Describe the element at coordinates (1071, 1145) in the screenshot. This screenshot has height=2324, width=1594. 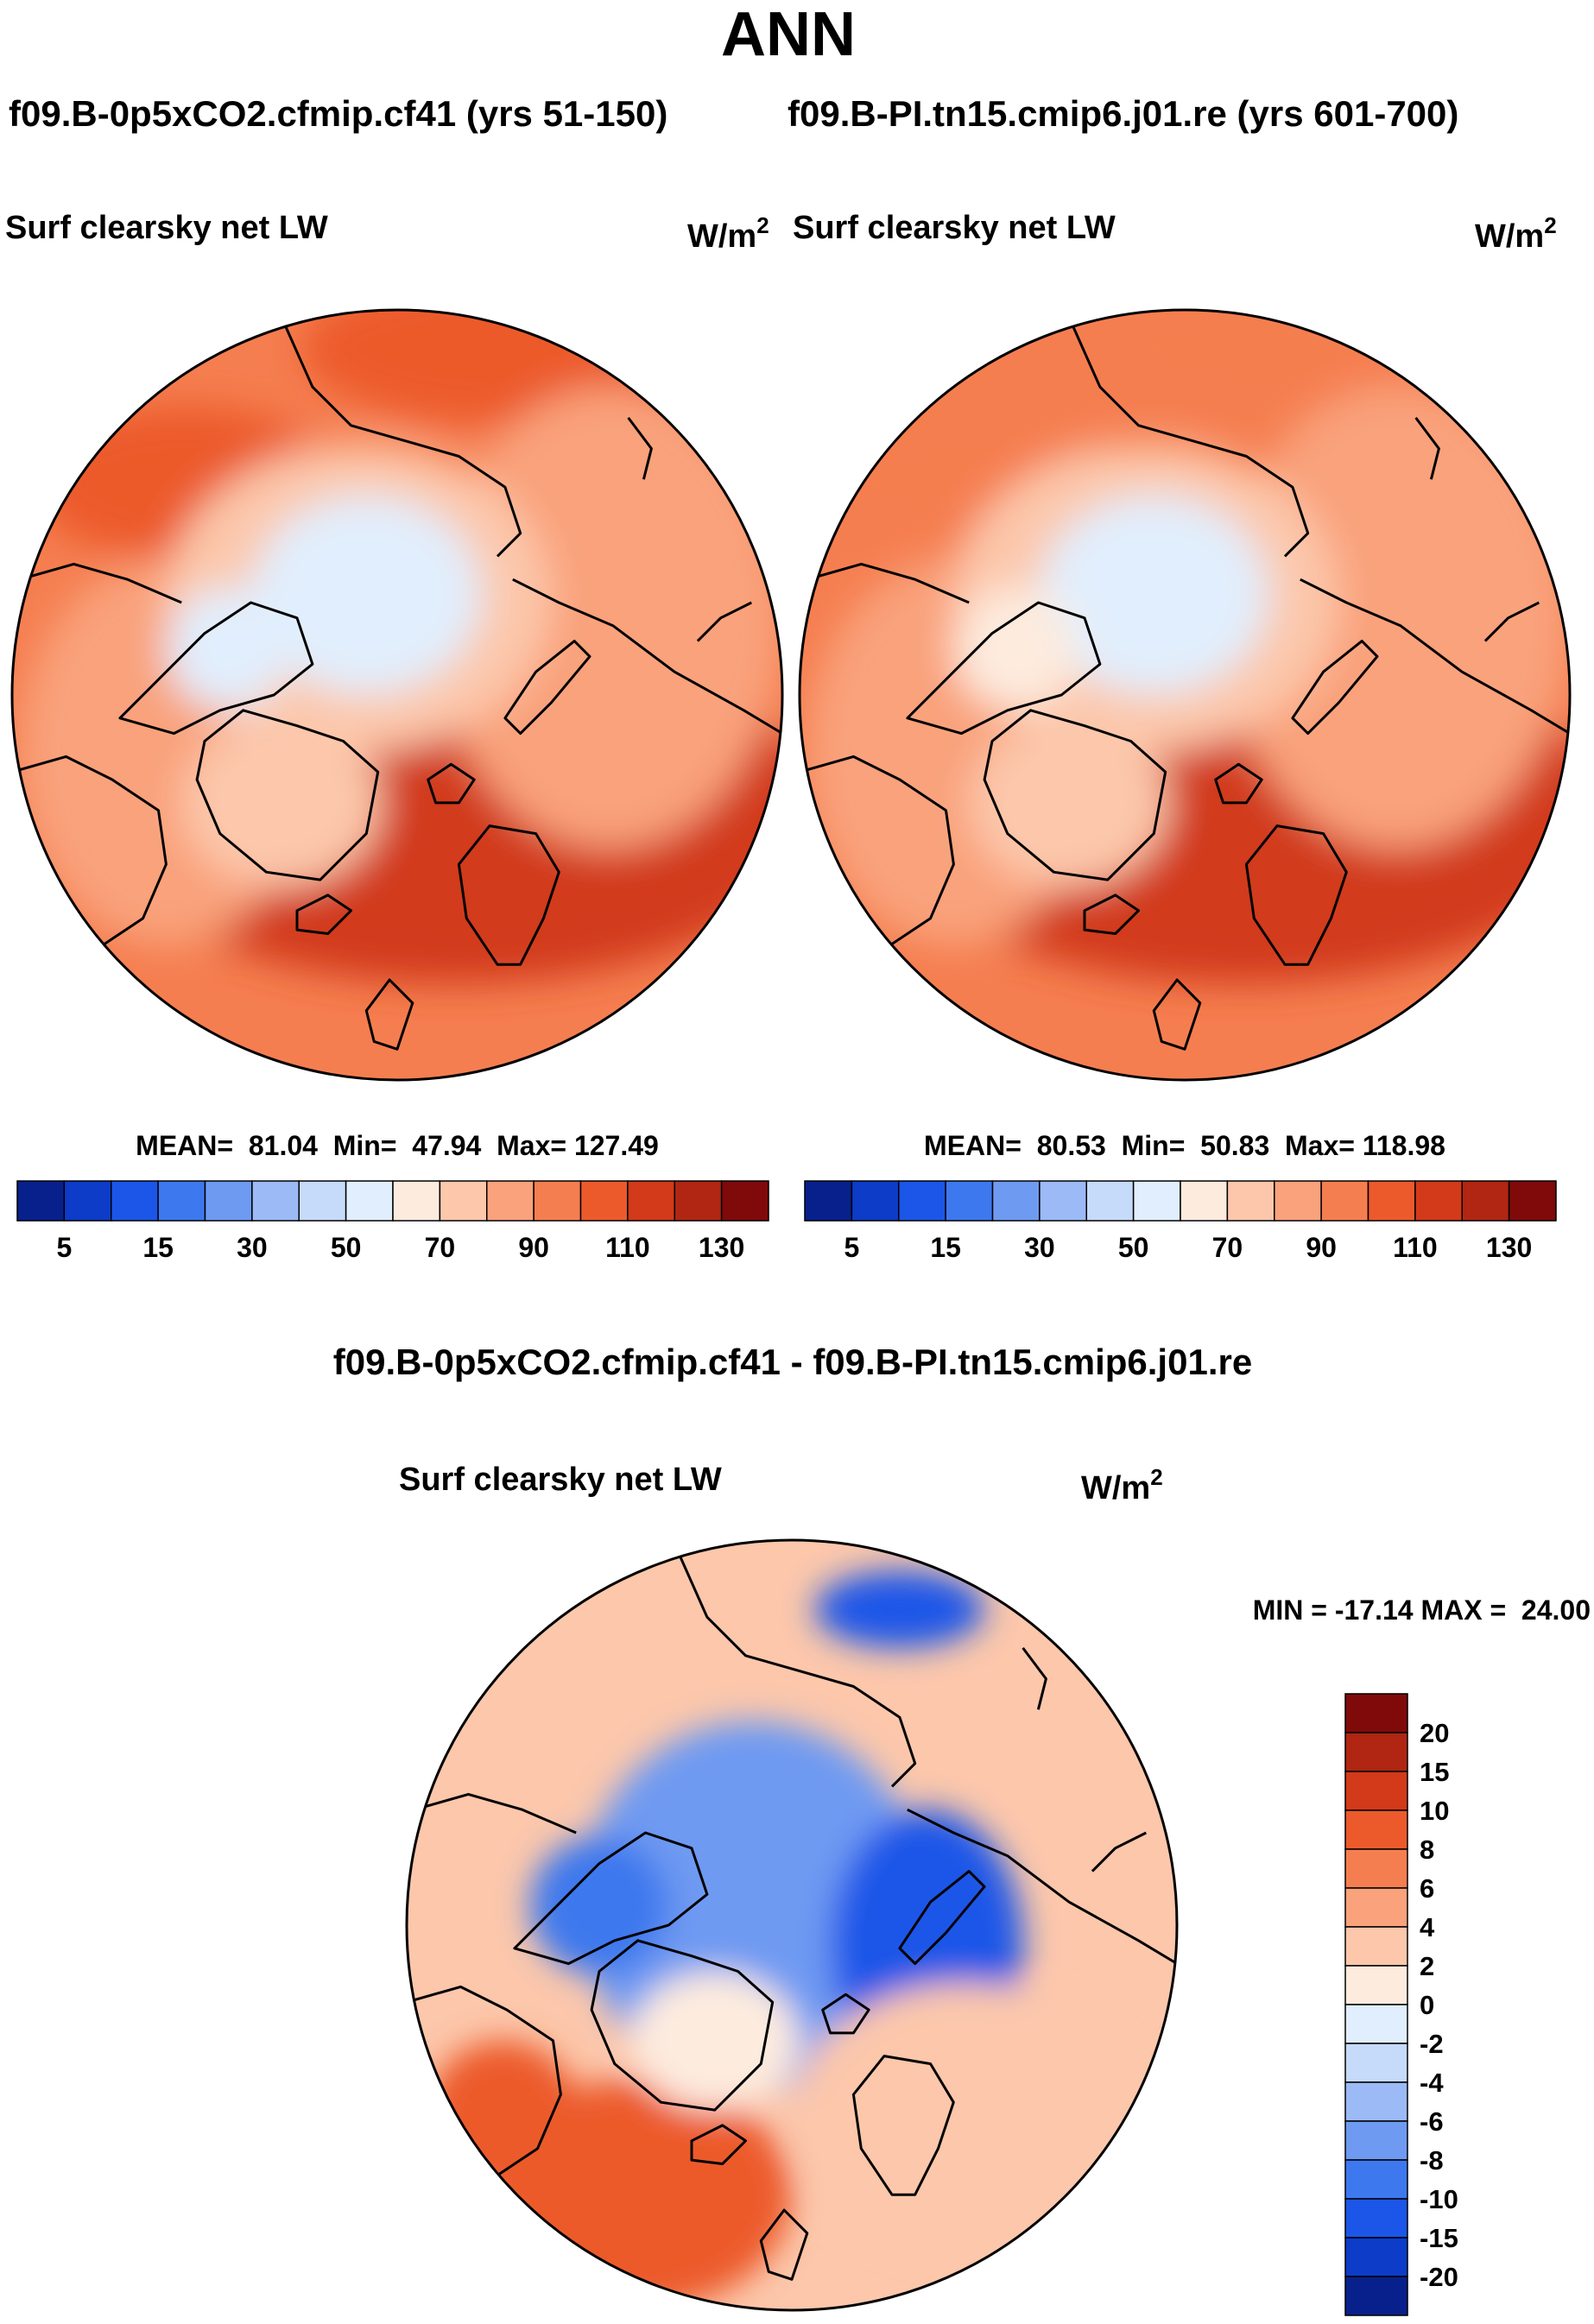
I see `panel-b-mean: 80.53` at that location.